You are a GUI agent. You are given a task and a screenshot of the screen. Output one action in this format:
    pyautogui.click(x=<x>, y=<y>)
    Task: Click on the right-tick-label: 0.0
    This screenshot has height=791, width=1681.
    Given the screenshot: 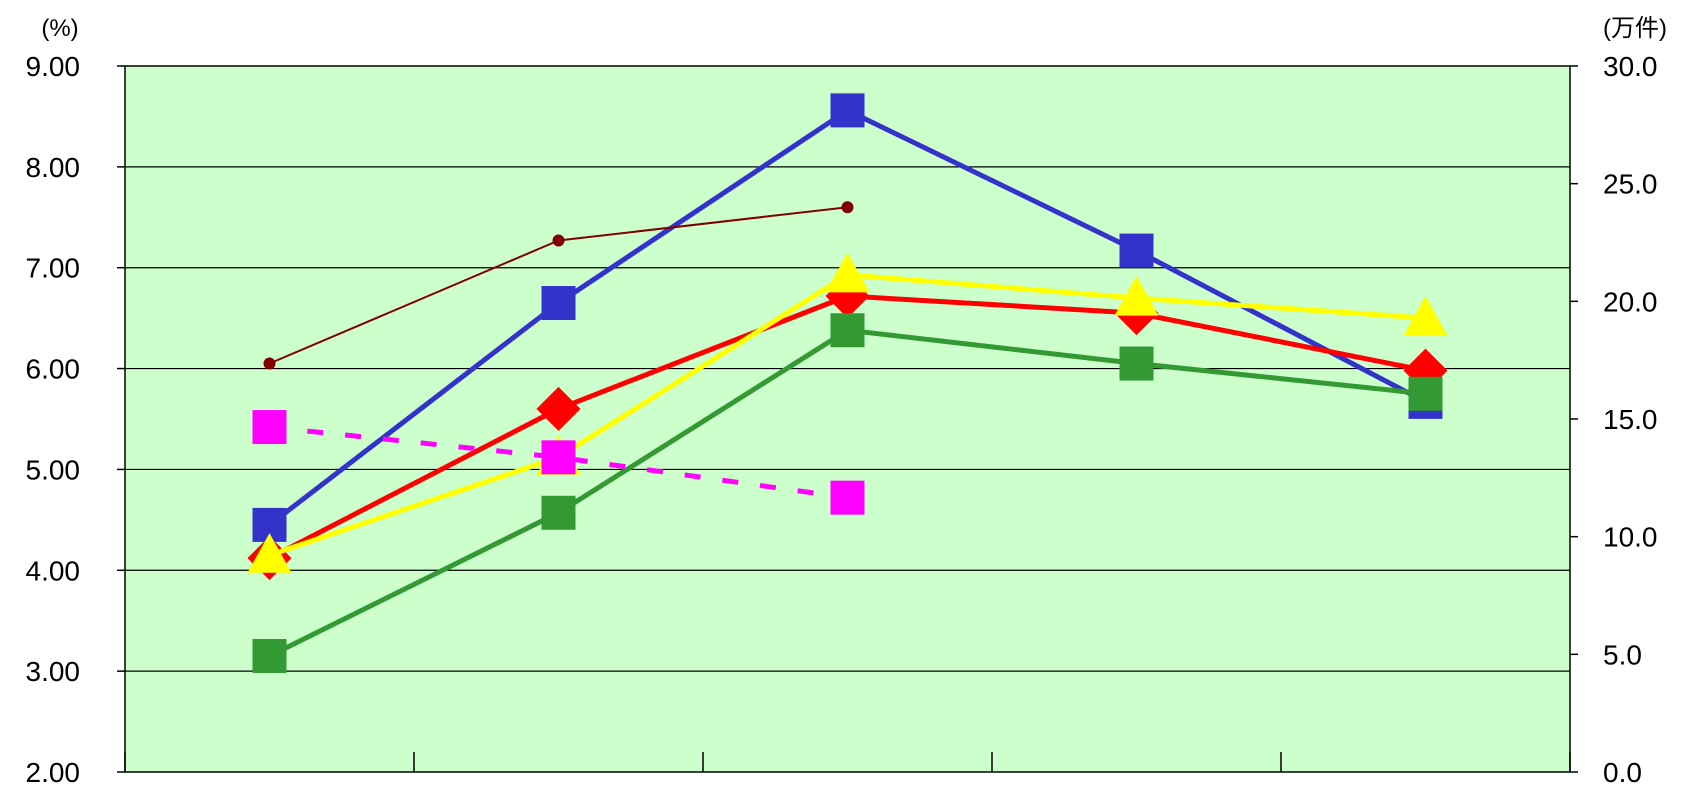 What is the action you would take?
    pyautogui.click(x=1622, y=772)
    